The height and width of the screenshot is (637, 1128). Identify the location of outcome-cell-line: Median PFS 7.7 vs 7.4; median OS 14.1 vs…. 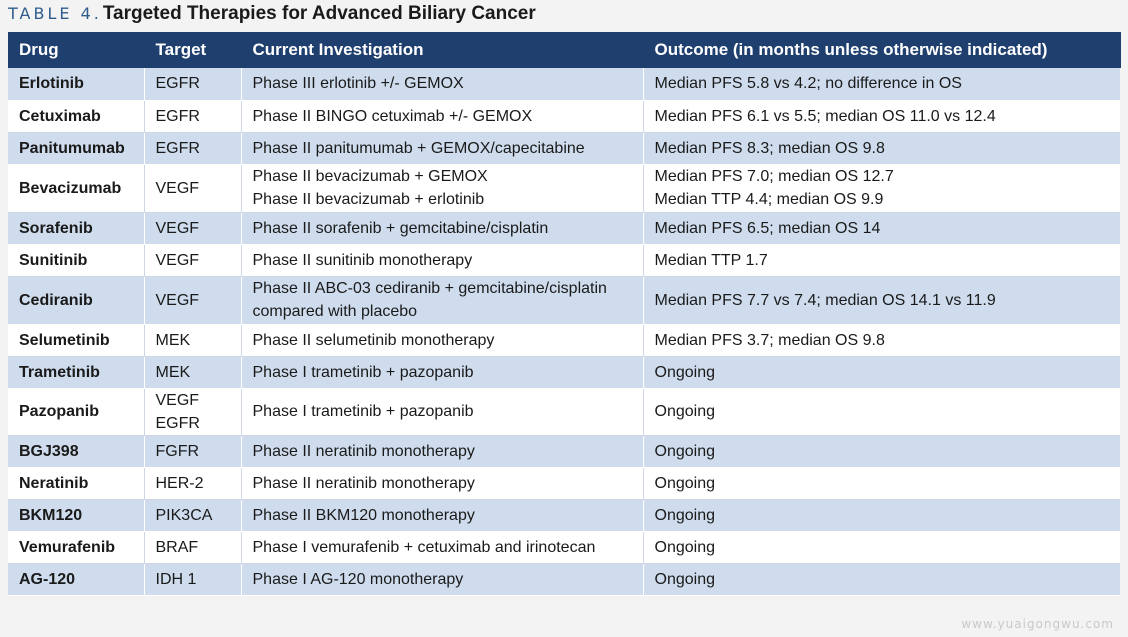
(825, 300).